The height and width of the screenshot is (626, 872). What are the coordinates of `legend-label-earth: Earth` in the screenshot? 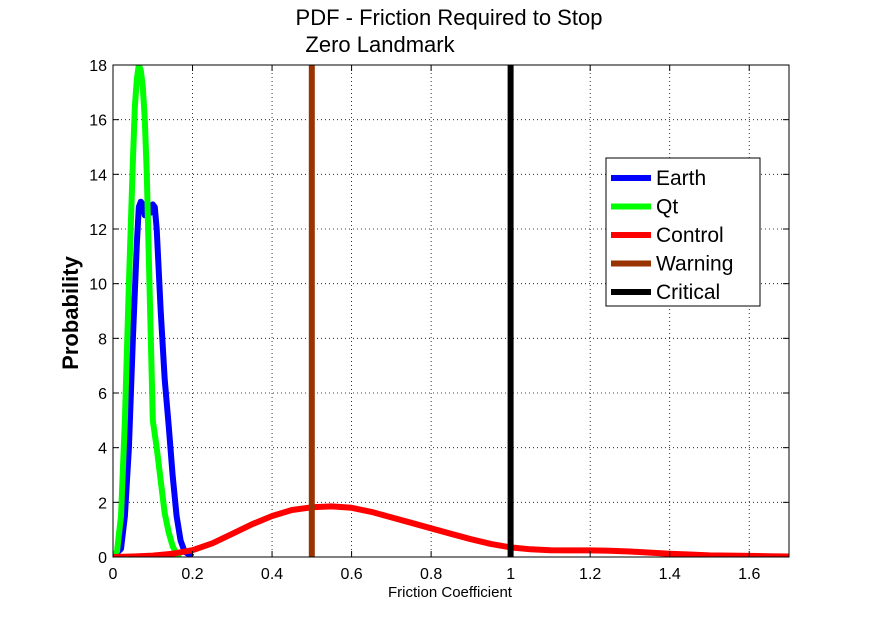 It's located at (681, 178).